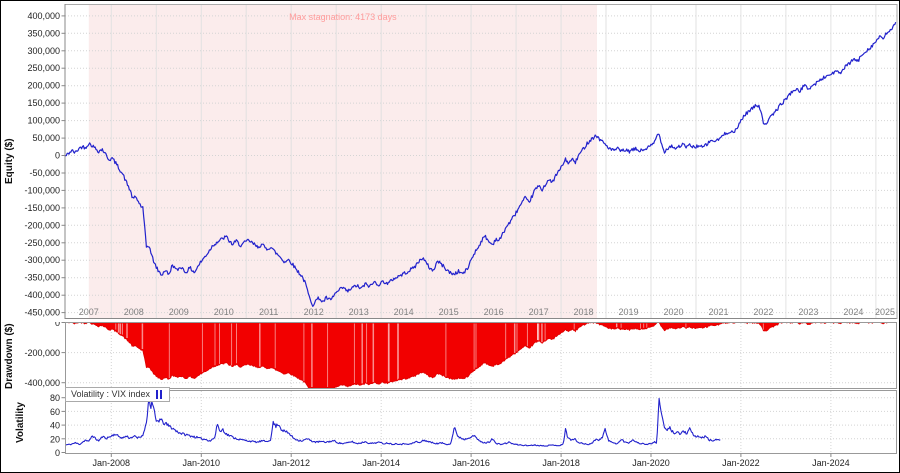  Describe the element at coordinates (885, 312) in the screenshot. I see `equity-year-label: 2025` at that location.